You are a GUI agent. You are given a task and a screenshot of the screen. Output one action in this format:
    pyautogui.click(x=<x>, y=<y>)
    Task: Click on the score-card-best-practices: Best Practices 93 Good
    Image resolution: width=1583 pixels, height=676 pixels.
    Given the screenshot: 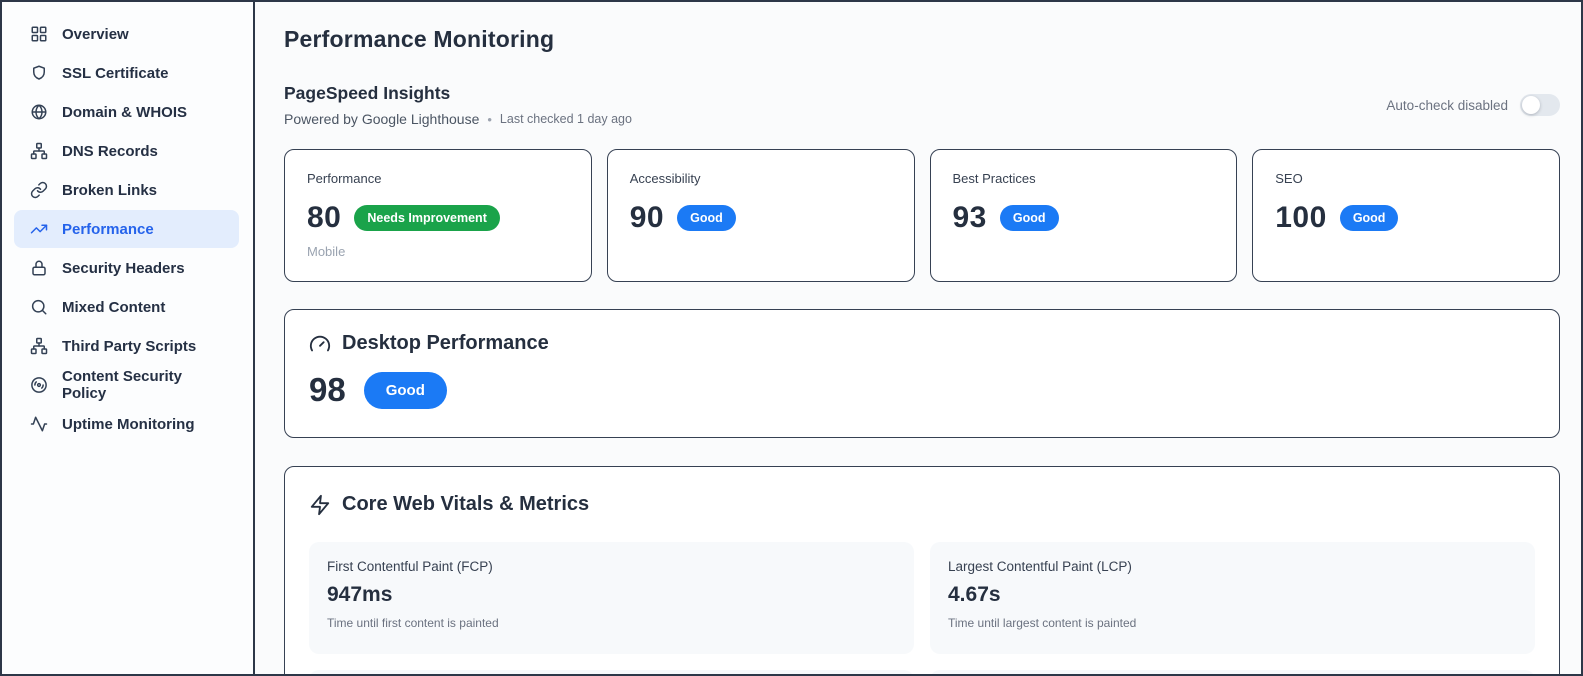 What is the action you would take?
    pyautogui.click(x=1083, y=215)
    